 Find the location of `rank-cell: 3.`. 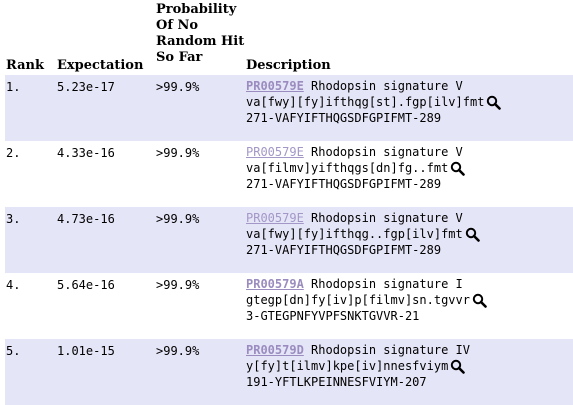

rank-cell: 3. is located at coordinates (13, 219).